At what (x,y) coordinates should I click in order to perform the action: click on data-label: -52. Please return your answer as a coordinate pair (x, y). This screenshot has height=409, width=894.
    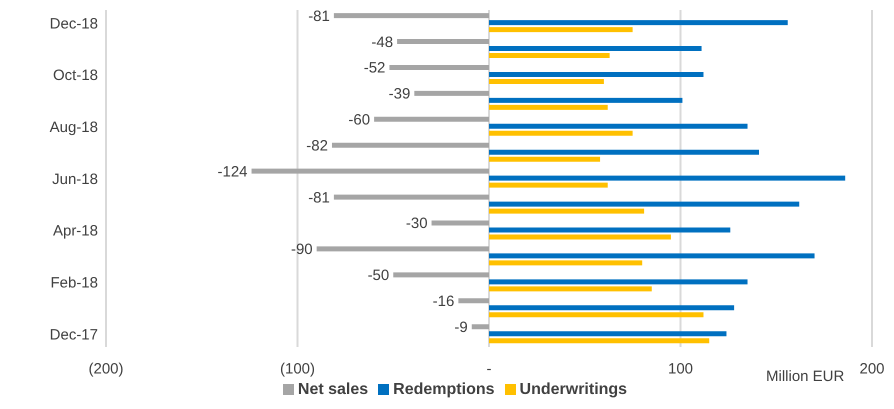
    Looking at the image, I should click on (375, 68).